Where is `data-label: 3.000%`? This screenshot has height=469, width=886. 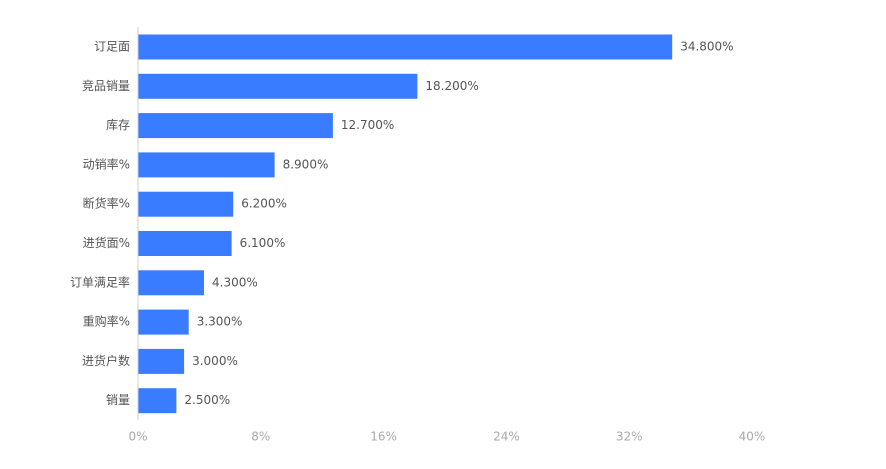 data-label: 3.000% is located at coordinates (215, 361).